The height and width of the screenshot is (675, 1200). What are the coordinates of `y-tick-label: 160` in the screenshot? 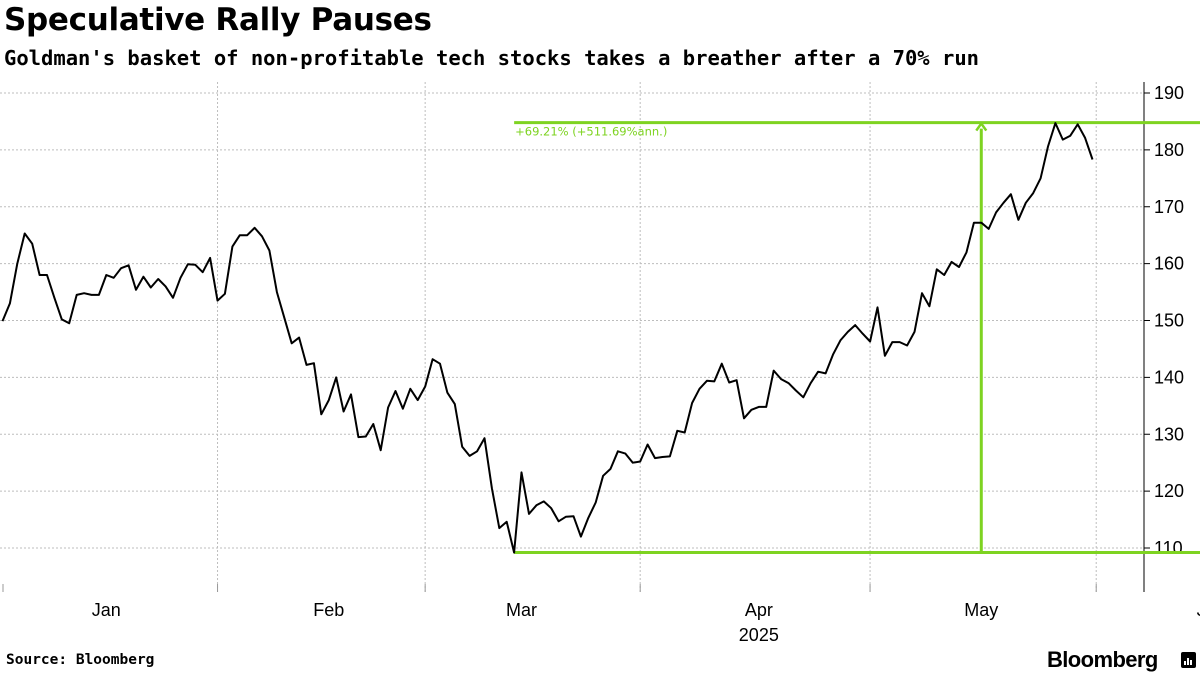 It's located at (1169, 264).